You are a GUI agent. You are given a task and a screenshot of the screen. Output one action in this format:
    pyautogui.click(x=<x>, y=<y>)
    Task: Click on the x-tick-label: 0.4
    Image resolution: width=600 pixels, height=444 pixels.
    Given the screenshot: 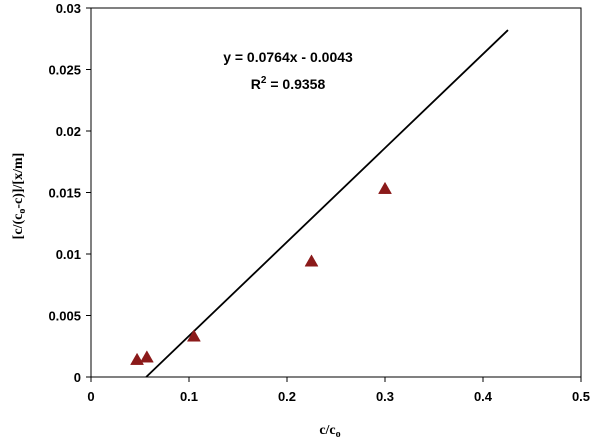 What is the action you would take?
    pyautogui.click(x=483, y=396)
    